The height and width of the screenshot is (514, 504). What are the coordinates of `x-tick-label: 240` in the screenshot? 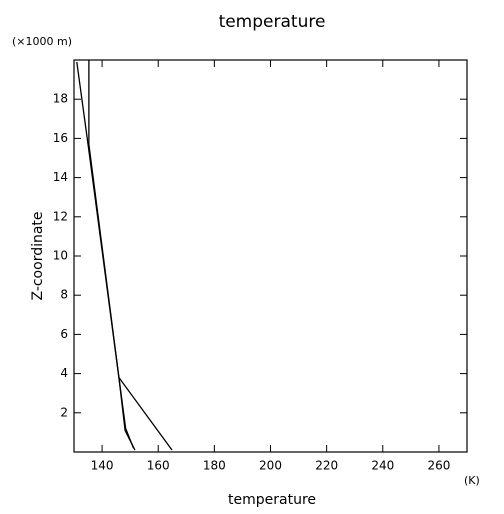 It's located at (382, 466).